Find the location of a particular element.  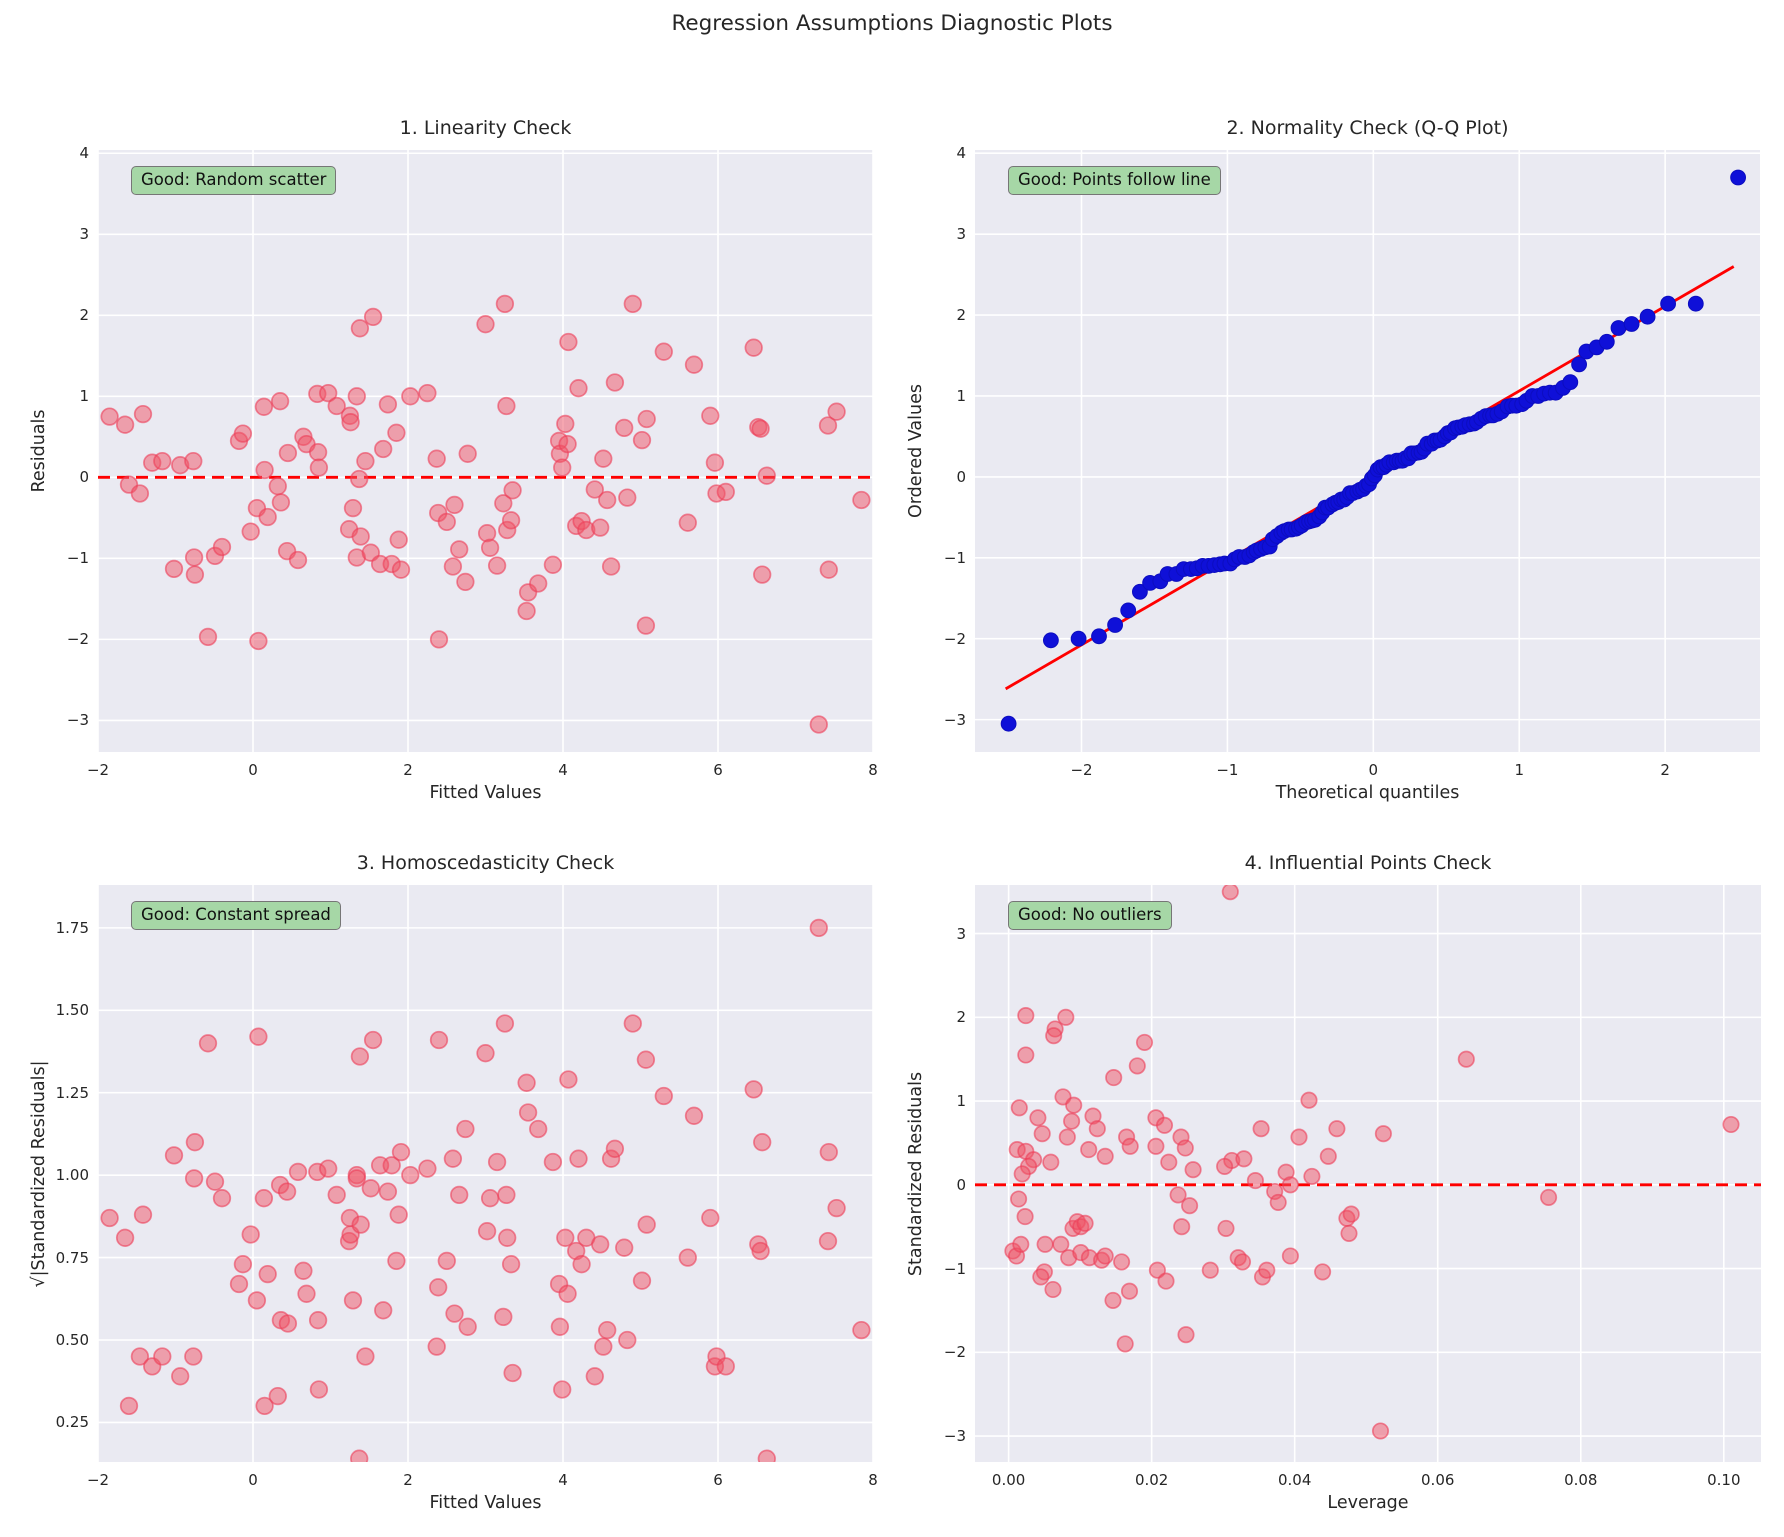

y-tick-label: 4 is located at coordinates (961, 153).